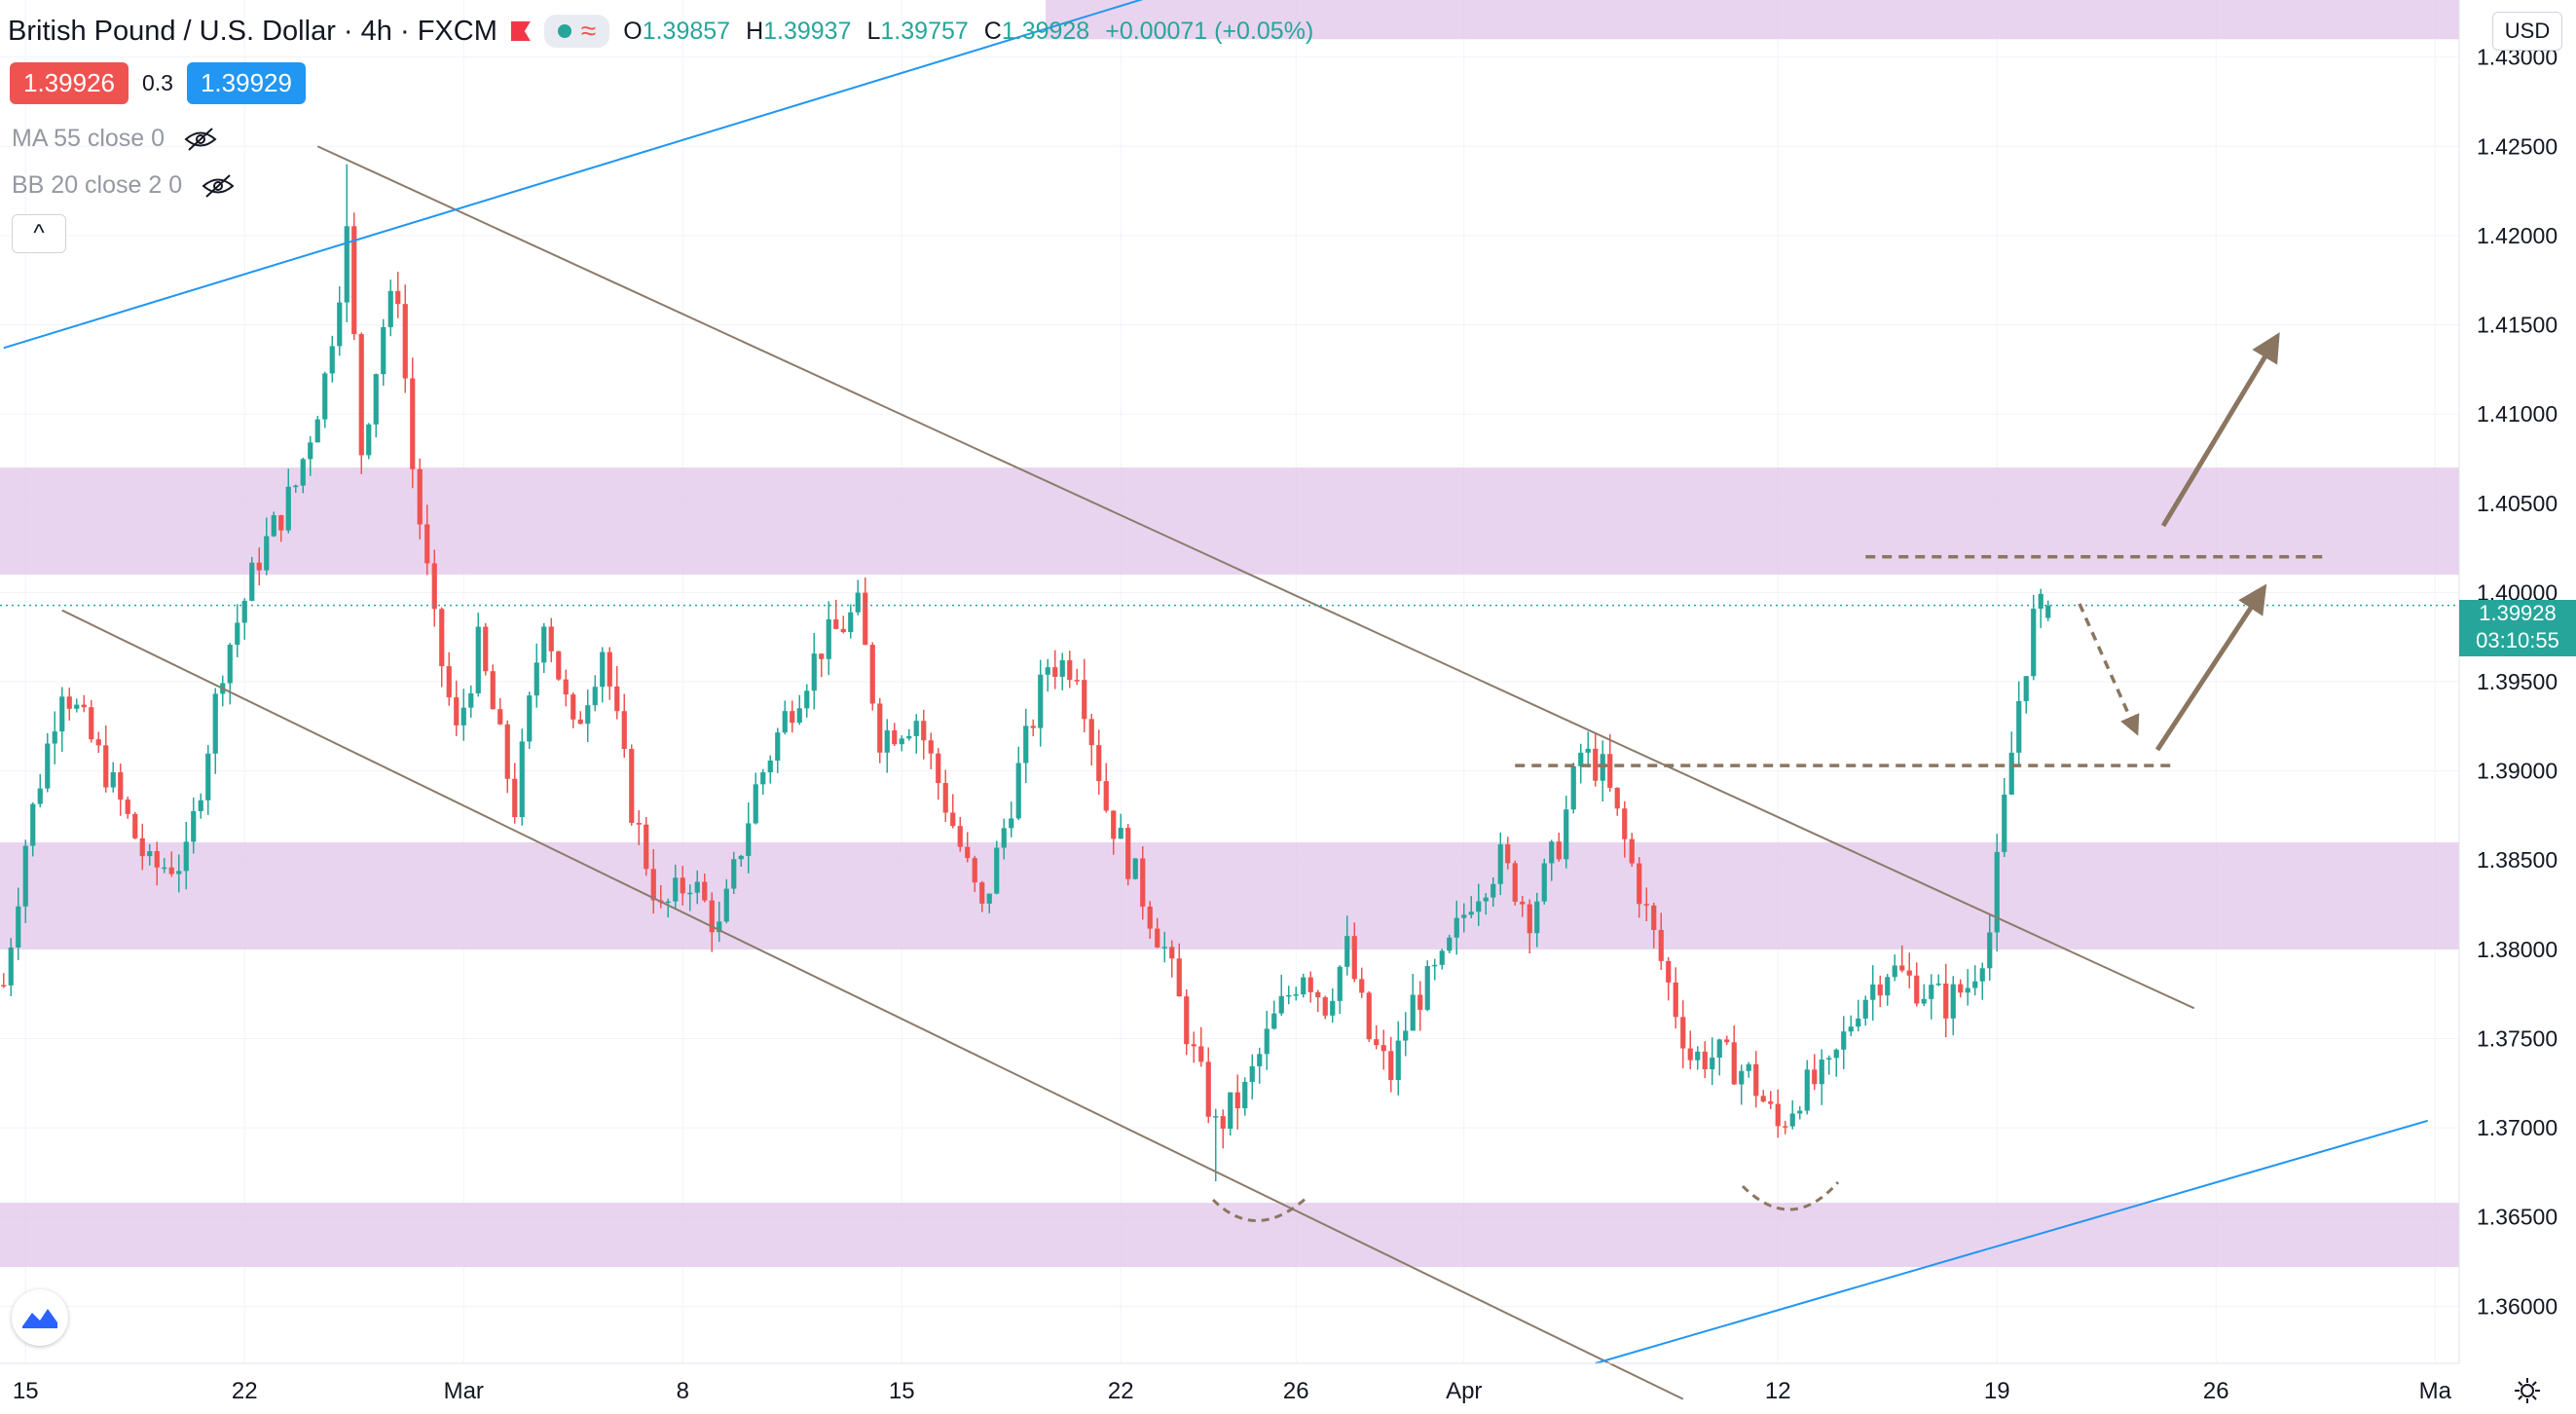 This screenshot has width=2576, height=1414. I want to click on symbol-title: British Pound / U.S. Dollar · 4h · FXCM, so click(252, 31).